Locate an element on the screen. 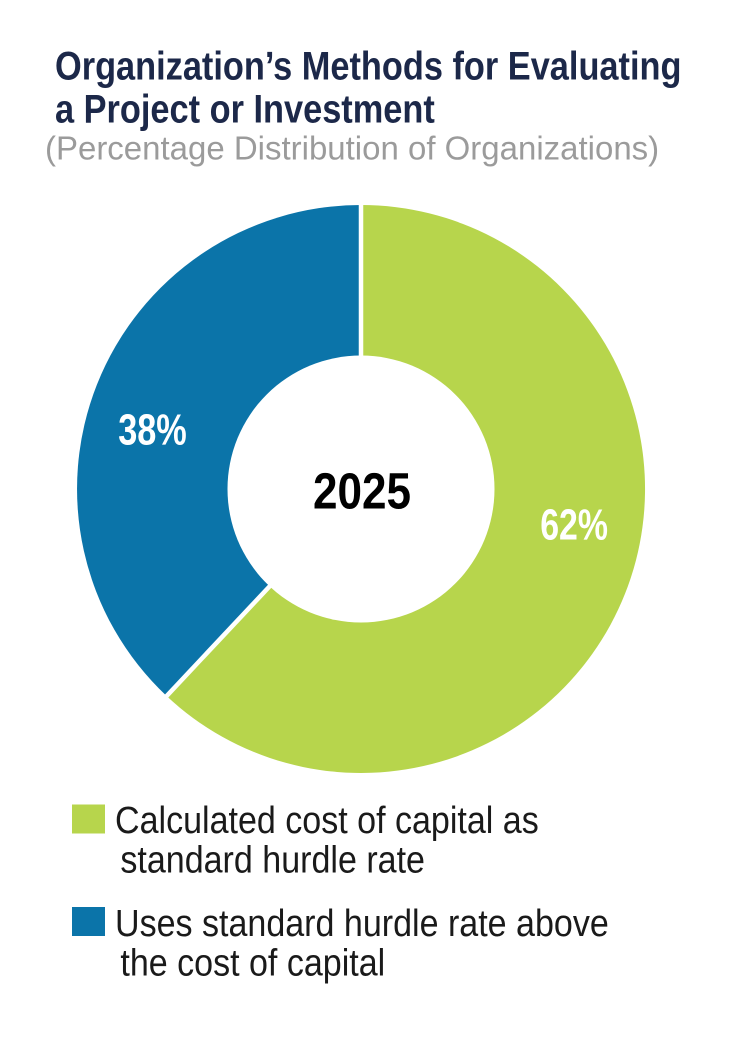 The height and width of the screenshot is (1038, 750). svg-text: standard hurdle rate is located at coordinates (272, 859).